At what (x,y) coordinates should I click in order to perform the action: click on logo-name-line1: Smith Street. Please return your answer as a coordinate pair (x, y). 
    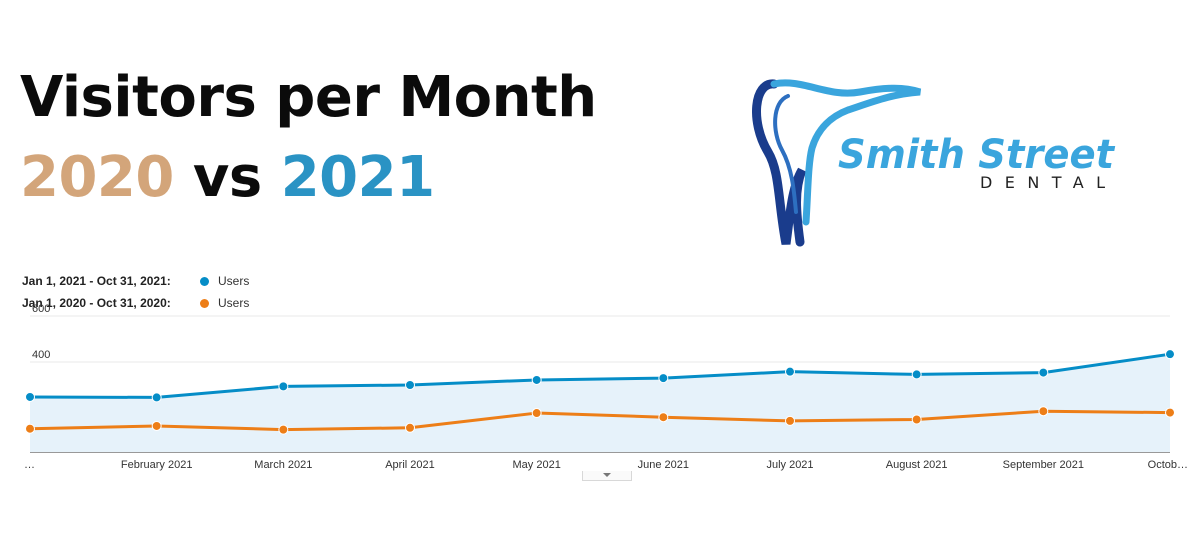
    Looking at the image, I should click on (977, 155).